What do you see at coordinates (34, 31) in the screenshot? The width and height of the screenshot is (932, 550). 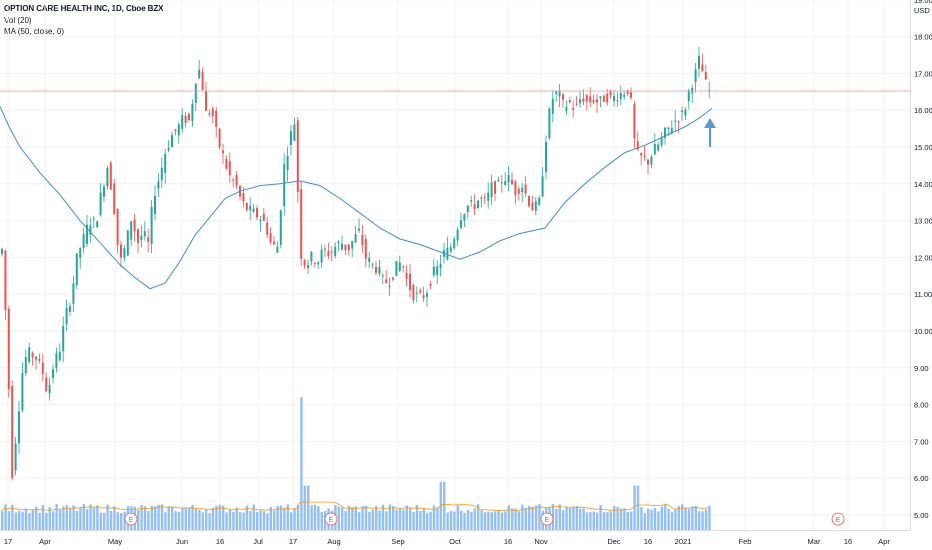 I see `moving-average-indicator-label: MA (50, close, 0)` at bounding box center [34, 31].